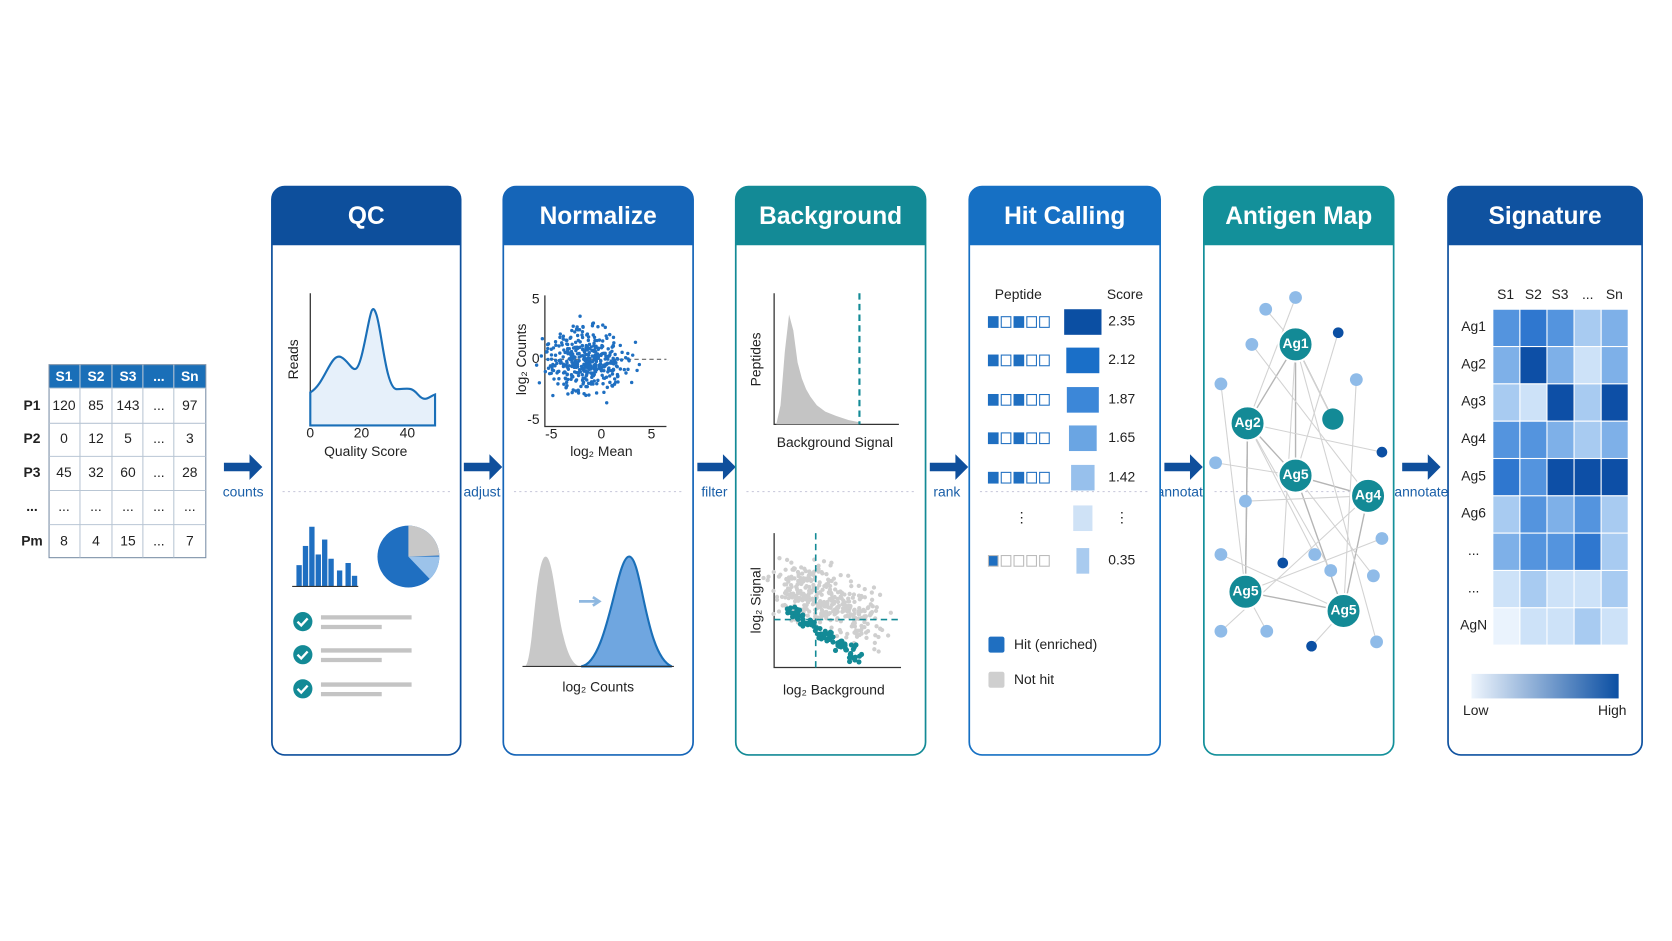 The width and height of the screenshot is (1672, 941). What do you see at coordinates (1121, 560) in the screenshot?
I see `score: 0.35` at bounding box center [1121, 560].